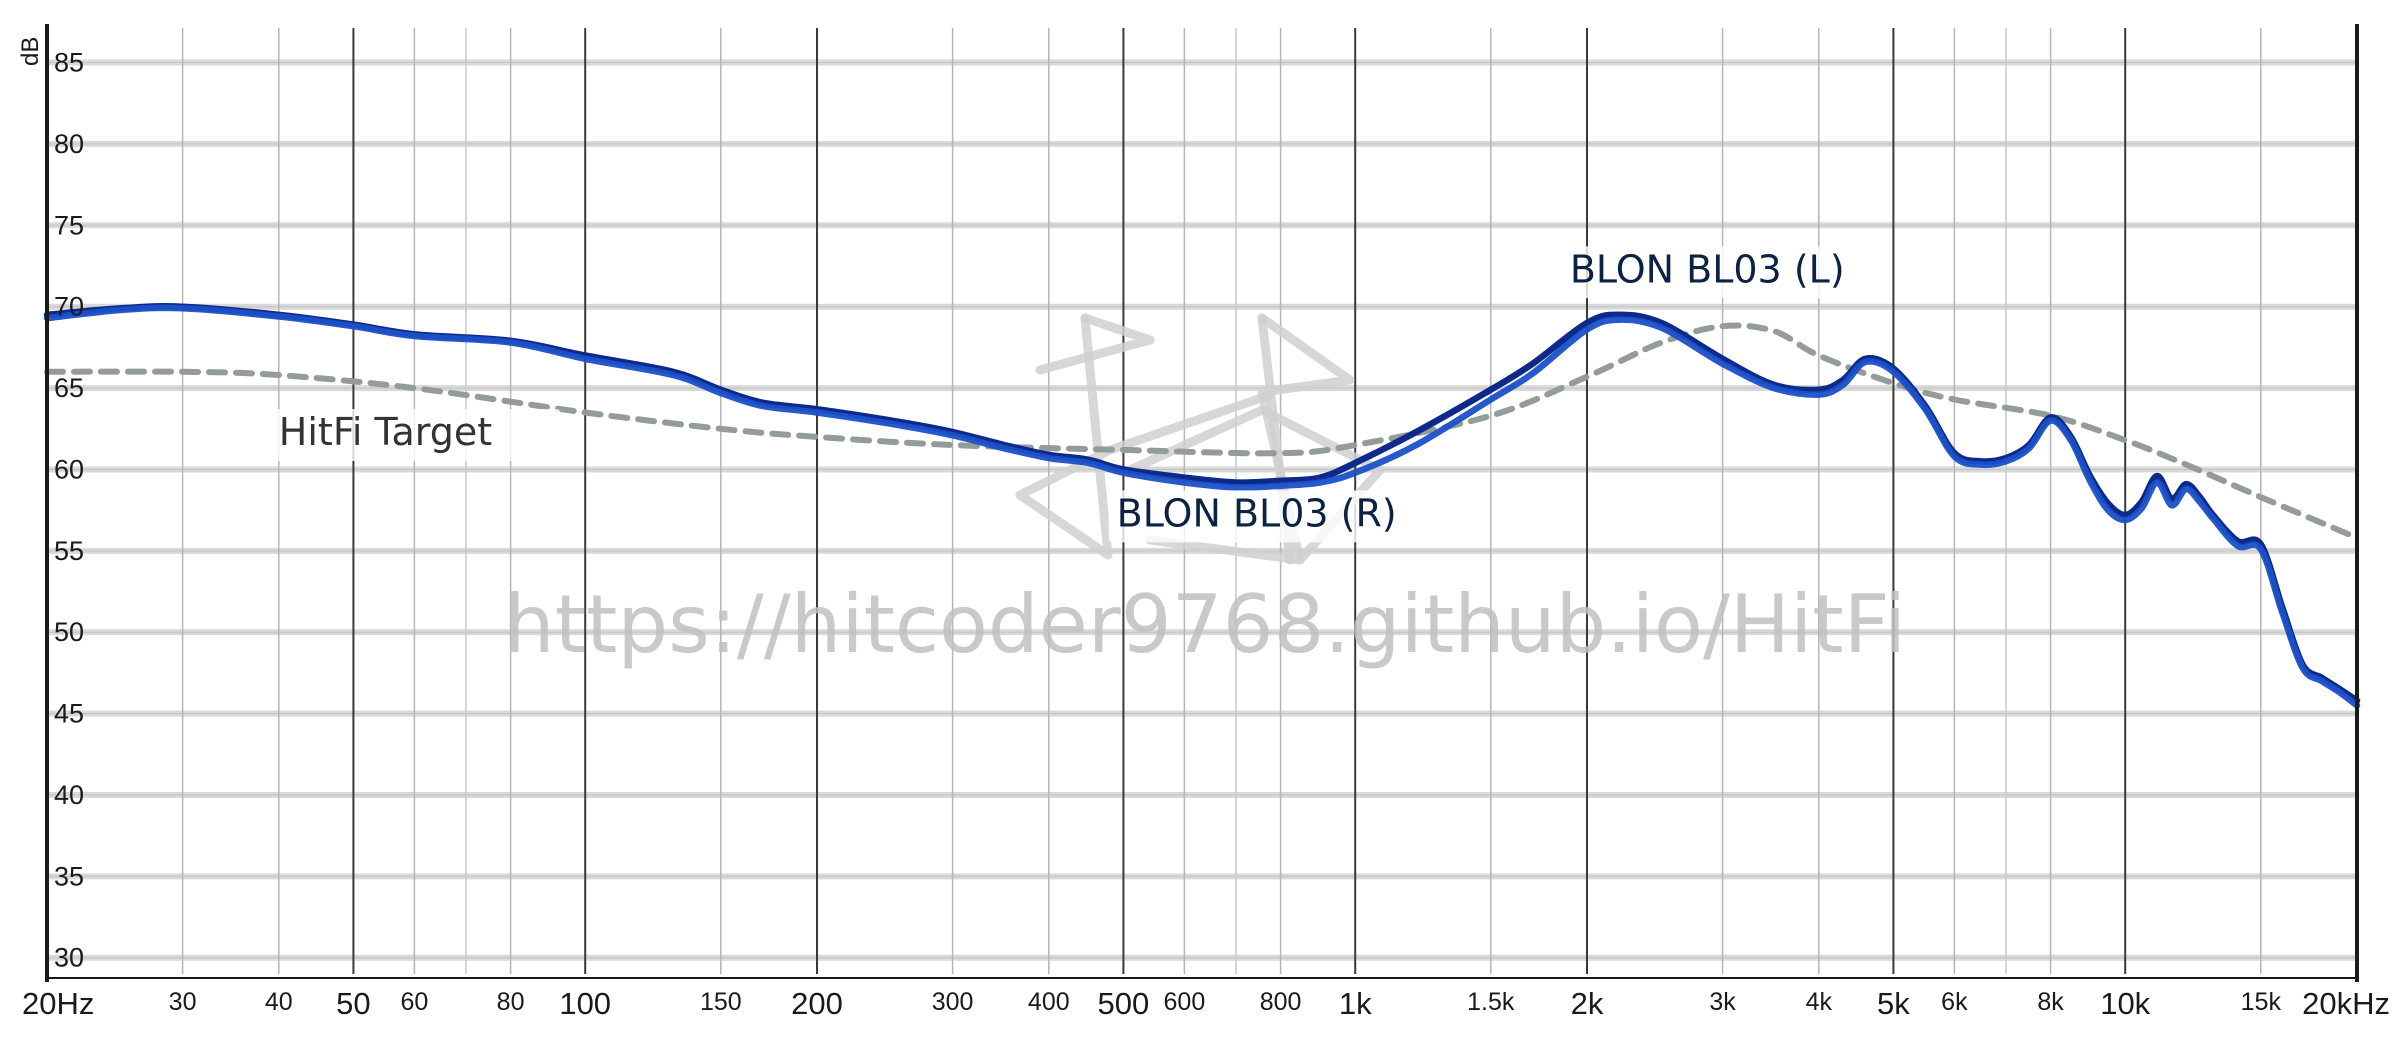  Describe the element at coordinates (1819, 1002) in the screenshot. I see `x-tick-label: 4k` at that location.